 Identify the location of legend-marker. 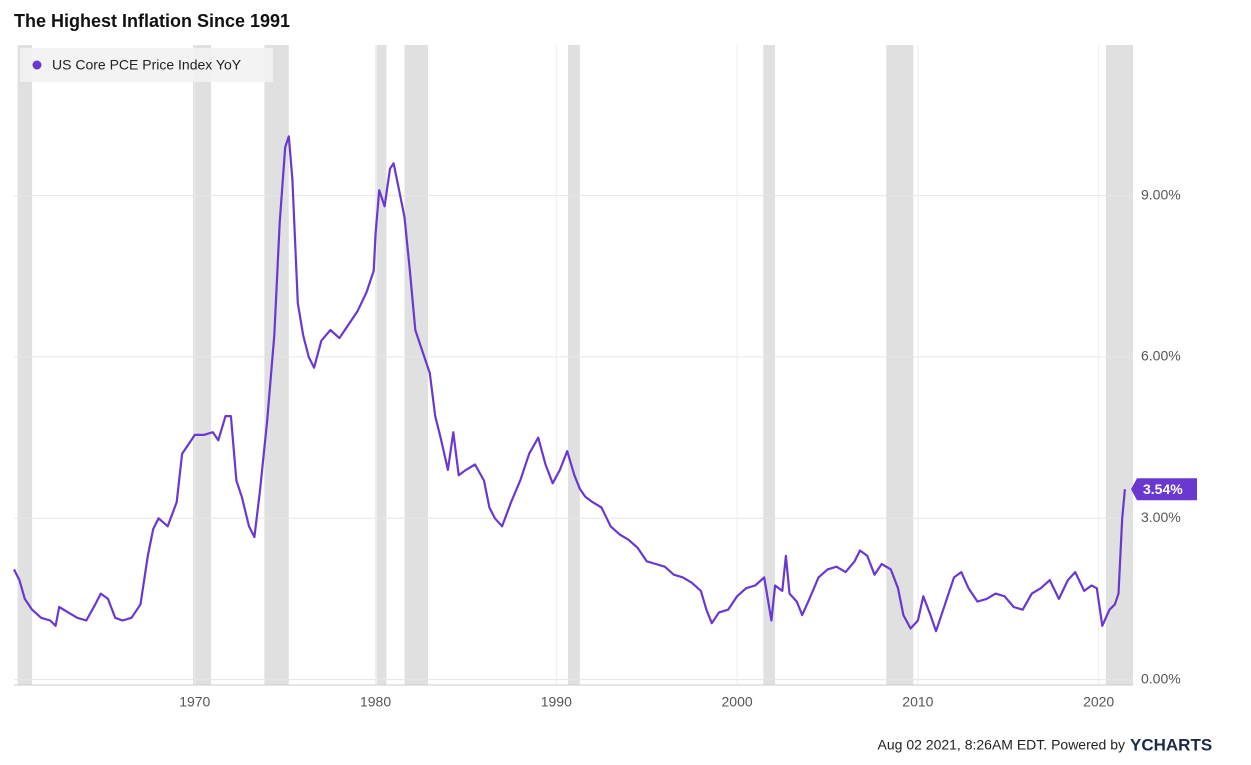
(37, 65).